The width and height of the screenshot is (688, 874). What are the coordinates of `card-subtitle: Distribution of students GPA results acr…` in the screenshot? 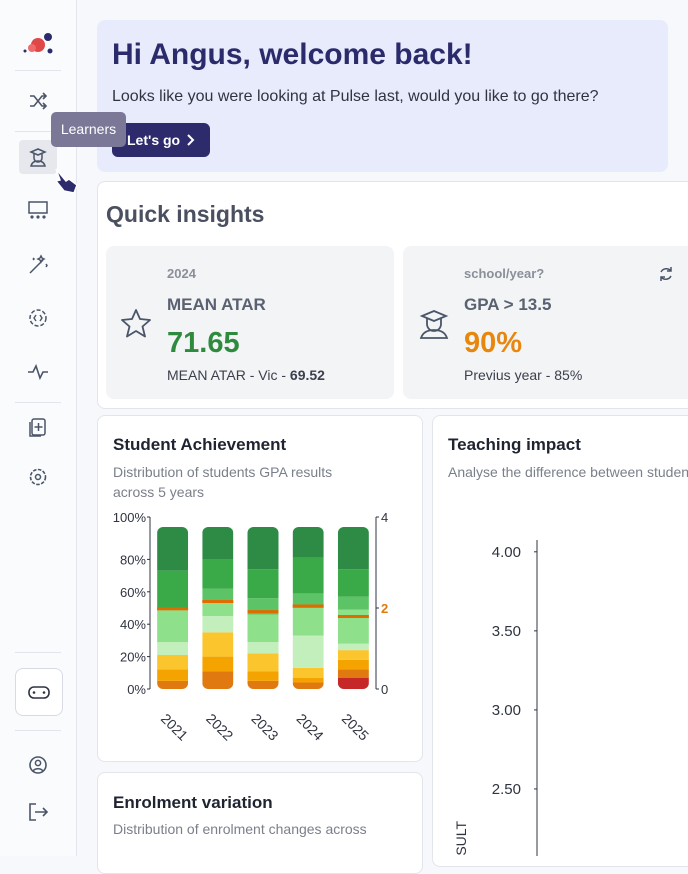 It's located at (223, 482).